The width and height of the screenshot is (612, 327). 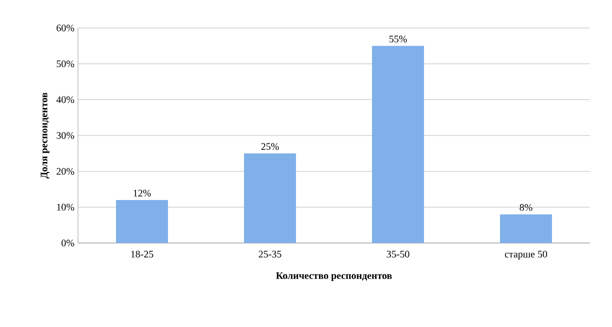 I want to click on y-tick-label: 30%, so click(x=65, y=135).